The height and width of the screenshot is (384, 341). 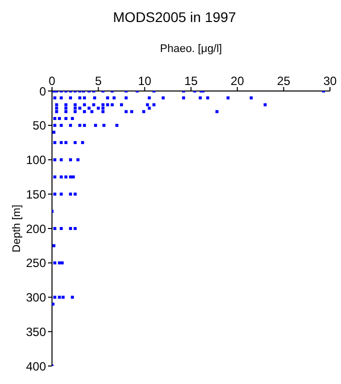 I want to click on x-tick-label: 20, so click(x=237, y=81).